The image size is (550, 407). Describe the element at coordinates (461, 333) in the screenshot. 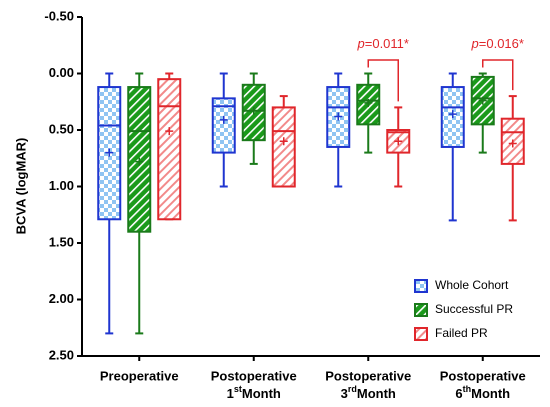

I see `legend-label: Failed PR` at that location.